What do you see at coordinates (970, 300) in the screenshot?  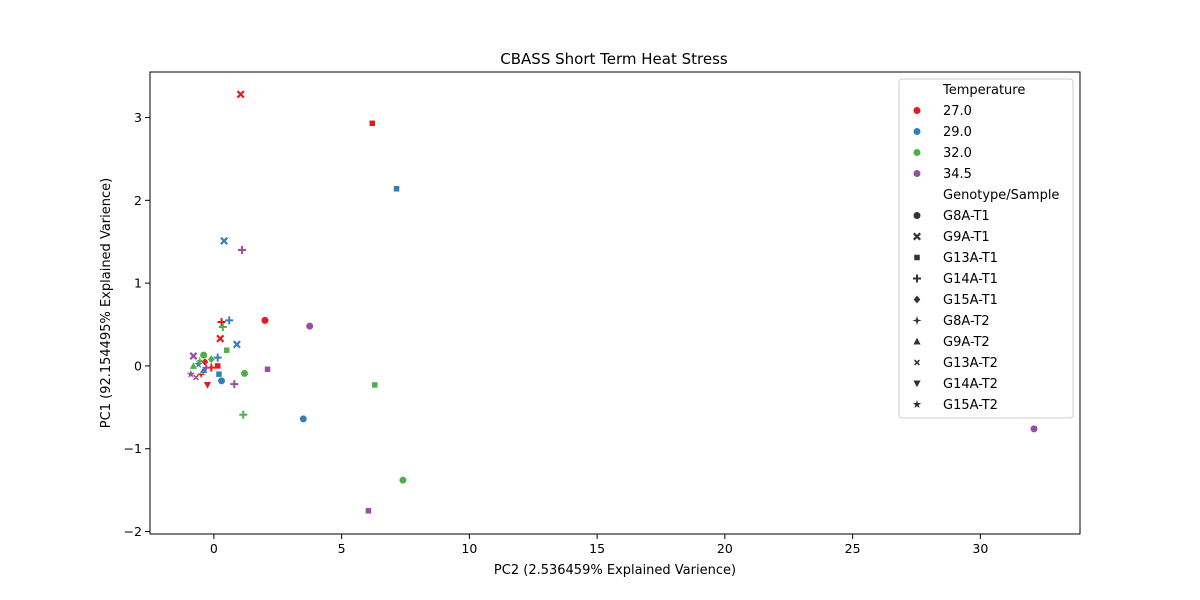 I see `legend-style-label: G15A-T1` at bounding box center [970, 300].